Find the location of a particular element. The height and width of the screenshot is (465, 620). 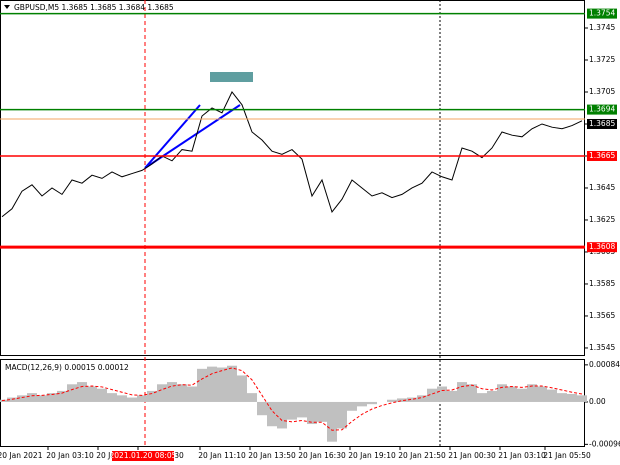

level-label: 1.3608 is located at coordinates (602, 246).